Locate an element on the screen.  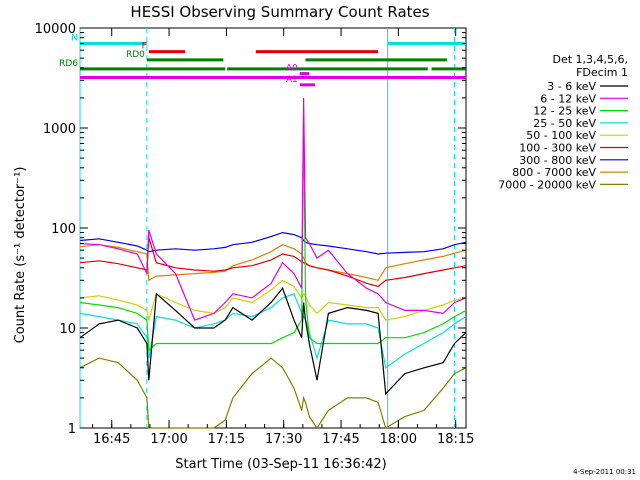
flag-label-2: F is located at coordinates (144, 47).